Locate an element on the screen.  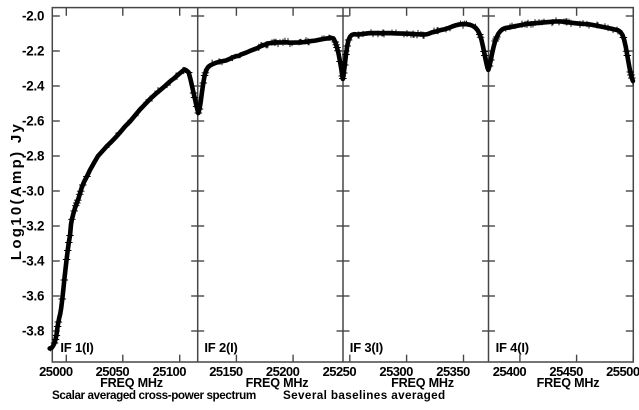
svg-text: 25150 is located at coordinates (226, 371).